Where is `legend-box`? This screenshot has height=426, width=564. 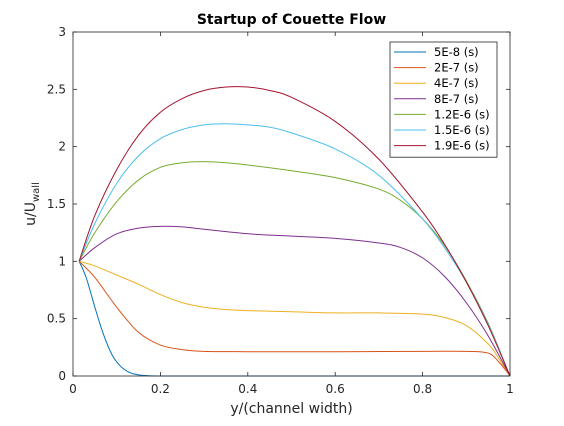 legend-box is located at coordinates (443, 99).